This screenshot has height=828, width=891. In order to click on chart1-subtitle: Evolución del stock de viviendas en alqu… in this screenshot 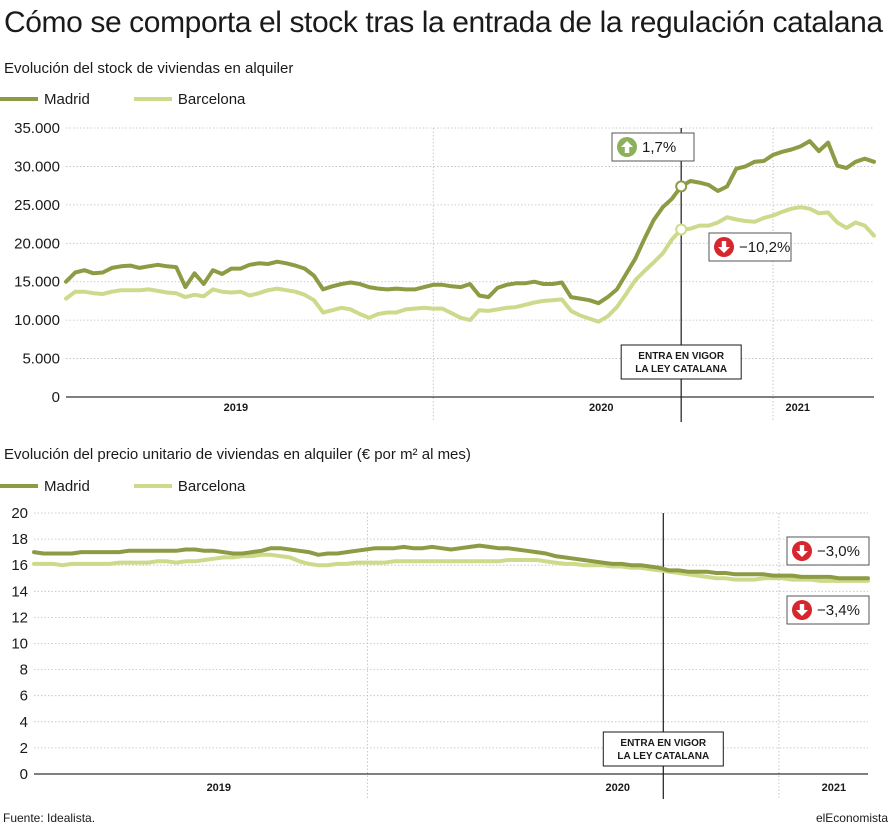, I will do `click(149, 68)`.